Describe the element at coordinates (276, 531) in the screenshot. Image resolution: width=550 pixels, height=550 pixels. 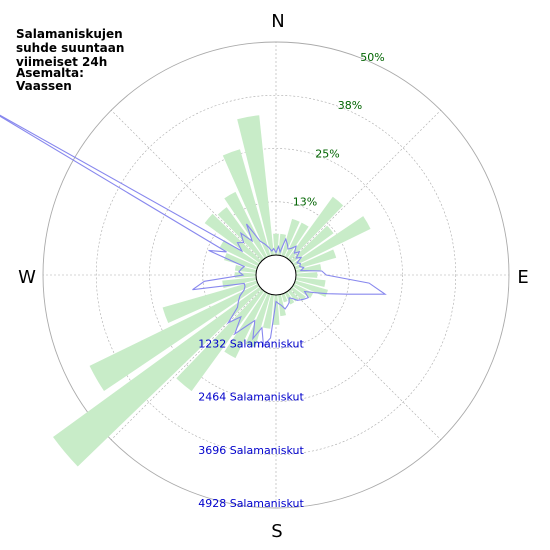
I see `direction-south: S` at that location.